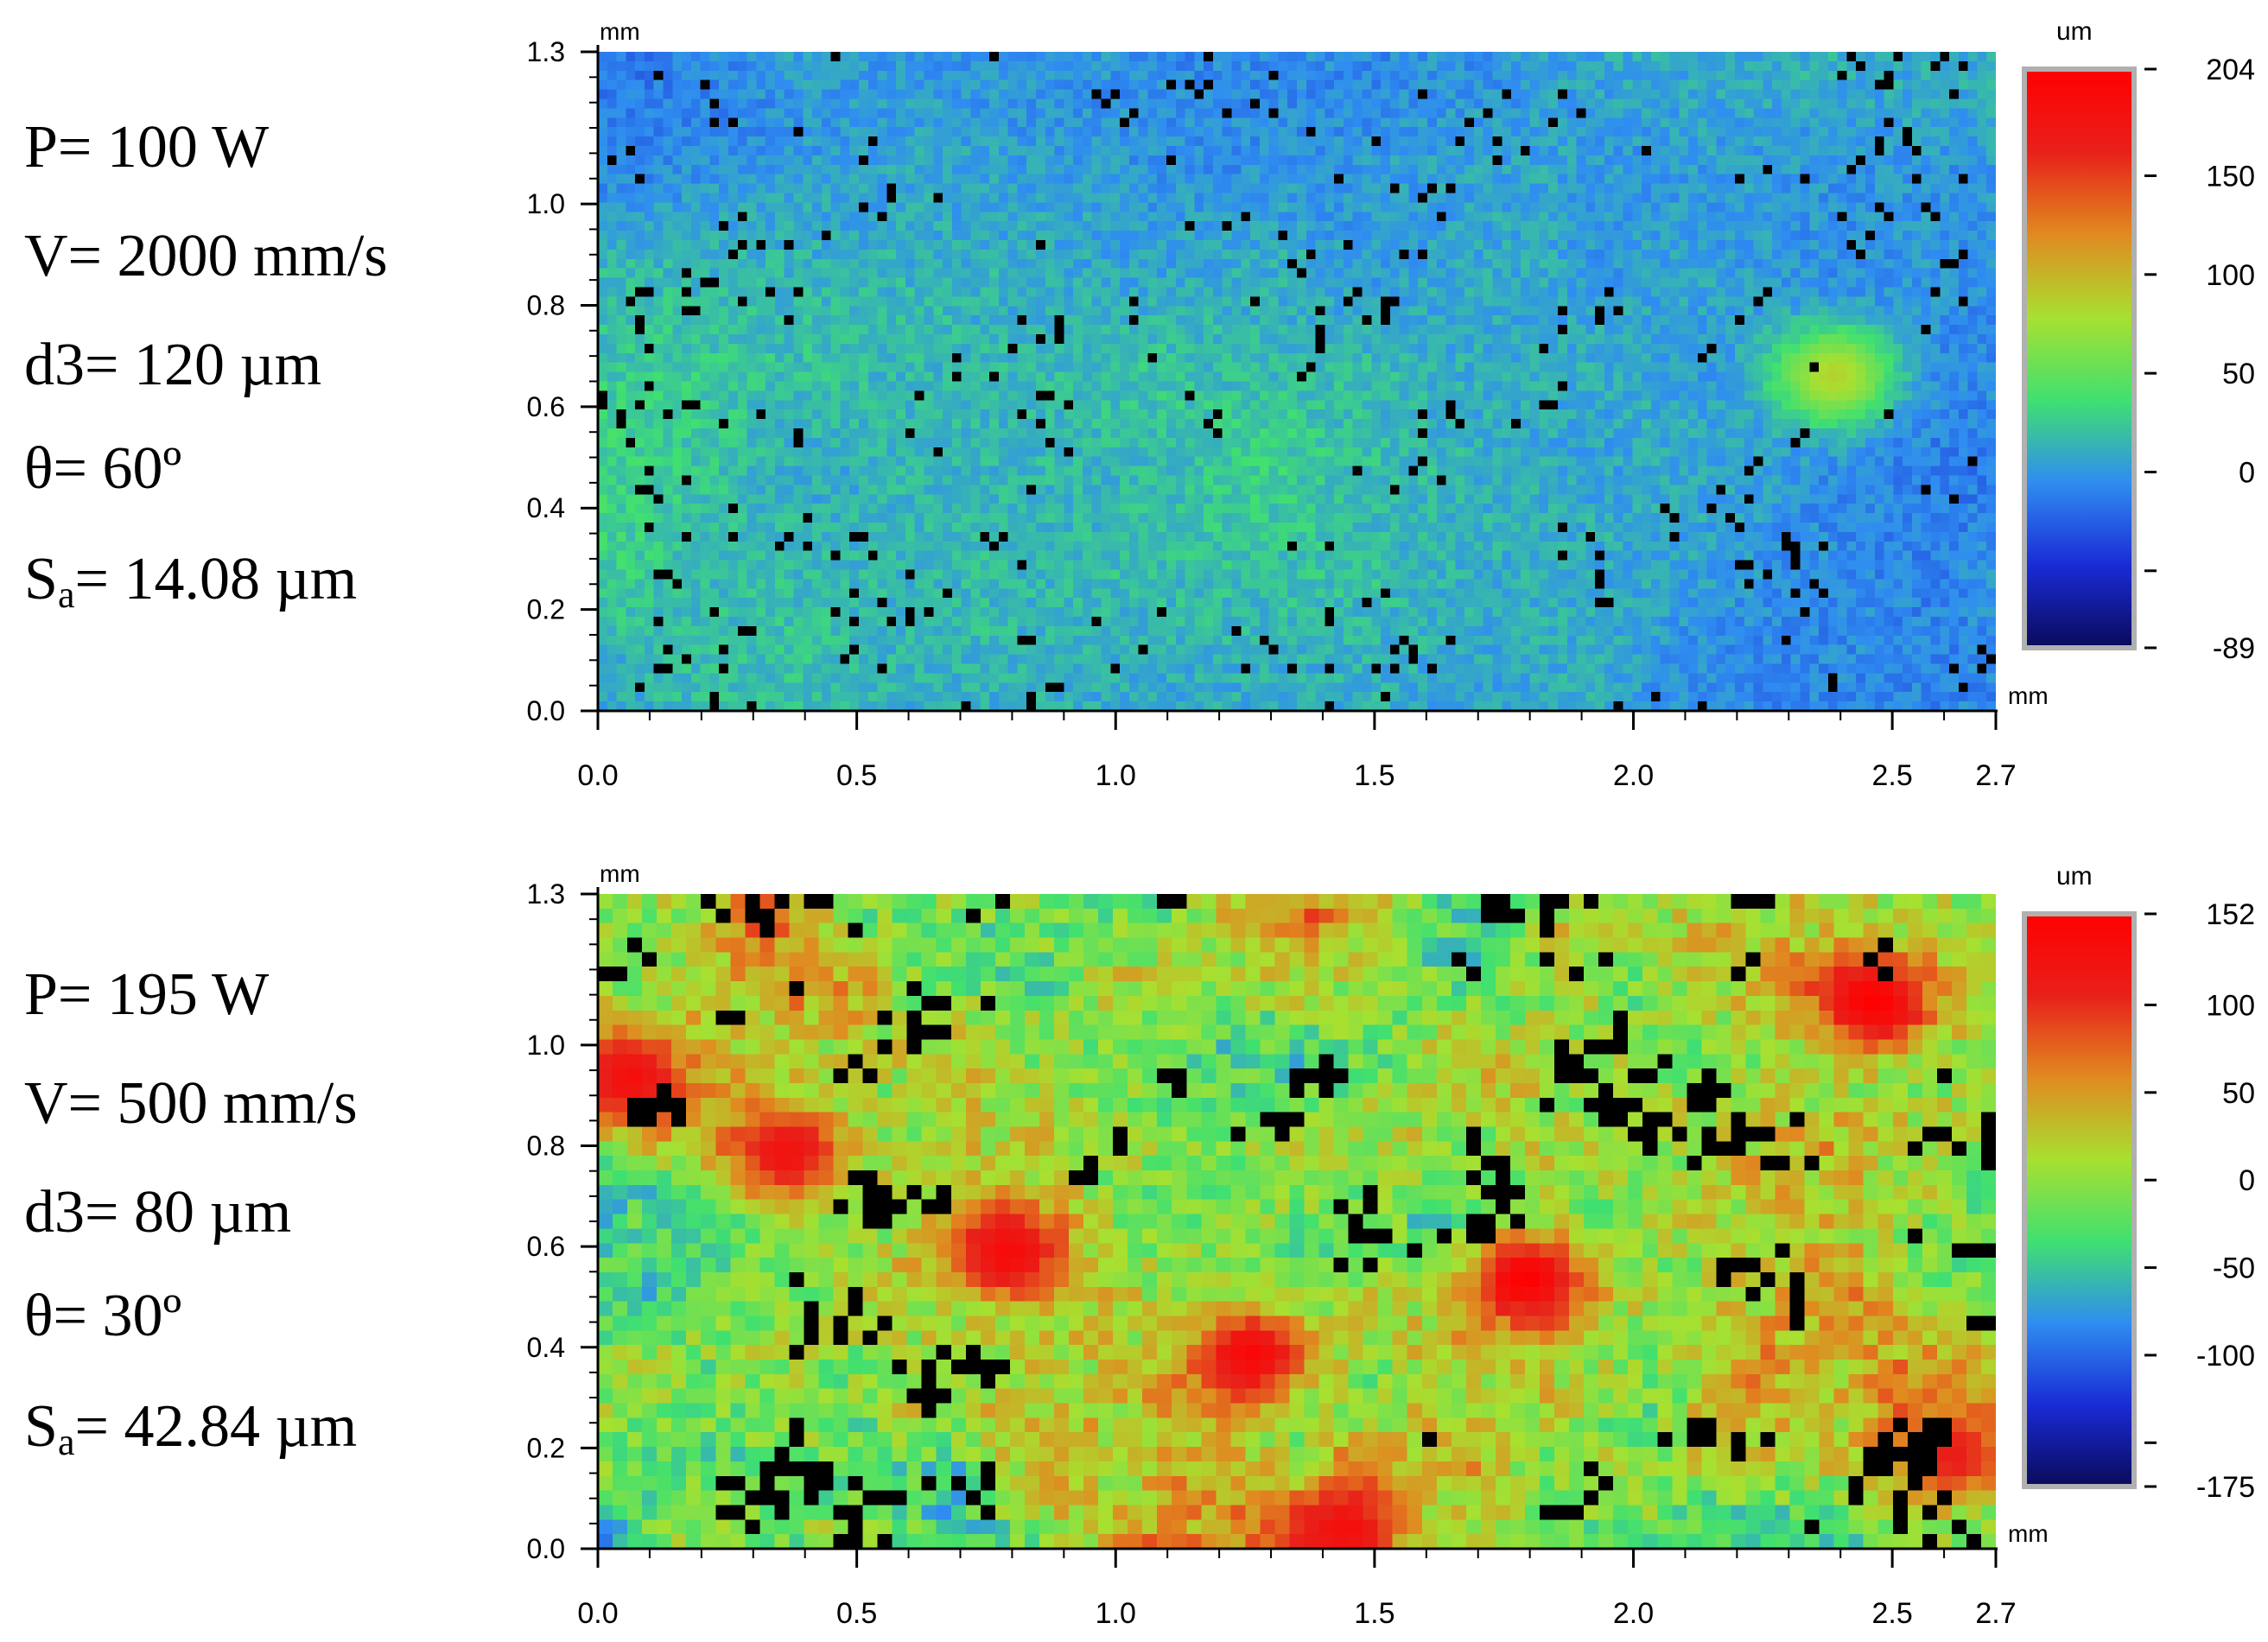 This screenshot has height=1642, width=2268. Describe the element at coordinates (173, 365) in the screenshot. I see `param-d3-1: d3= 120 µm` at that location.